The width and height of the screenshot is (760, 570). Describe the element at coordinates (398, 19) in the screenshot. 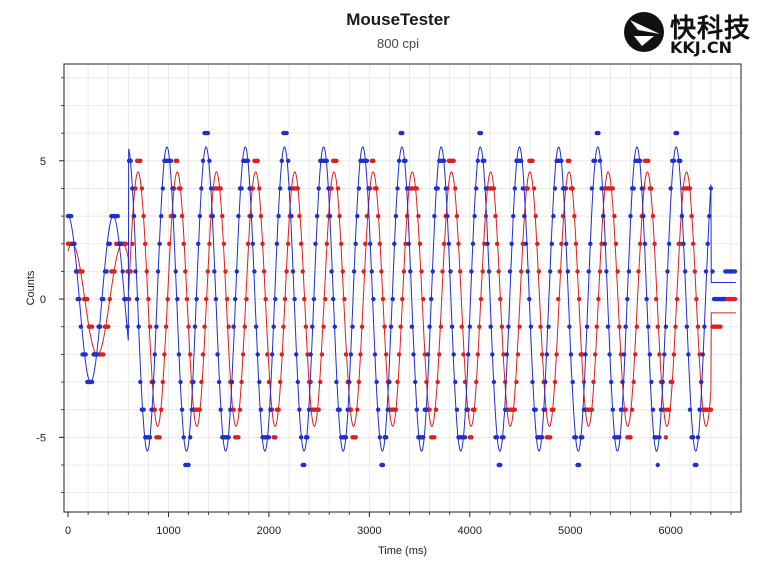

I see `chart-title: MouseTester` at that location.